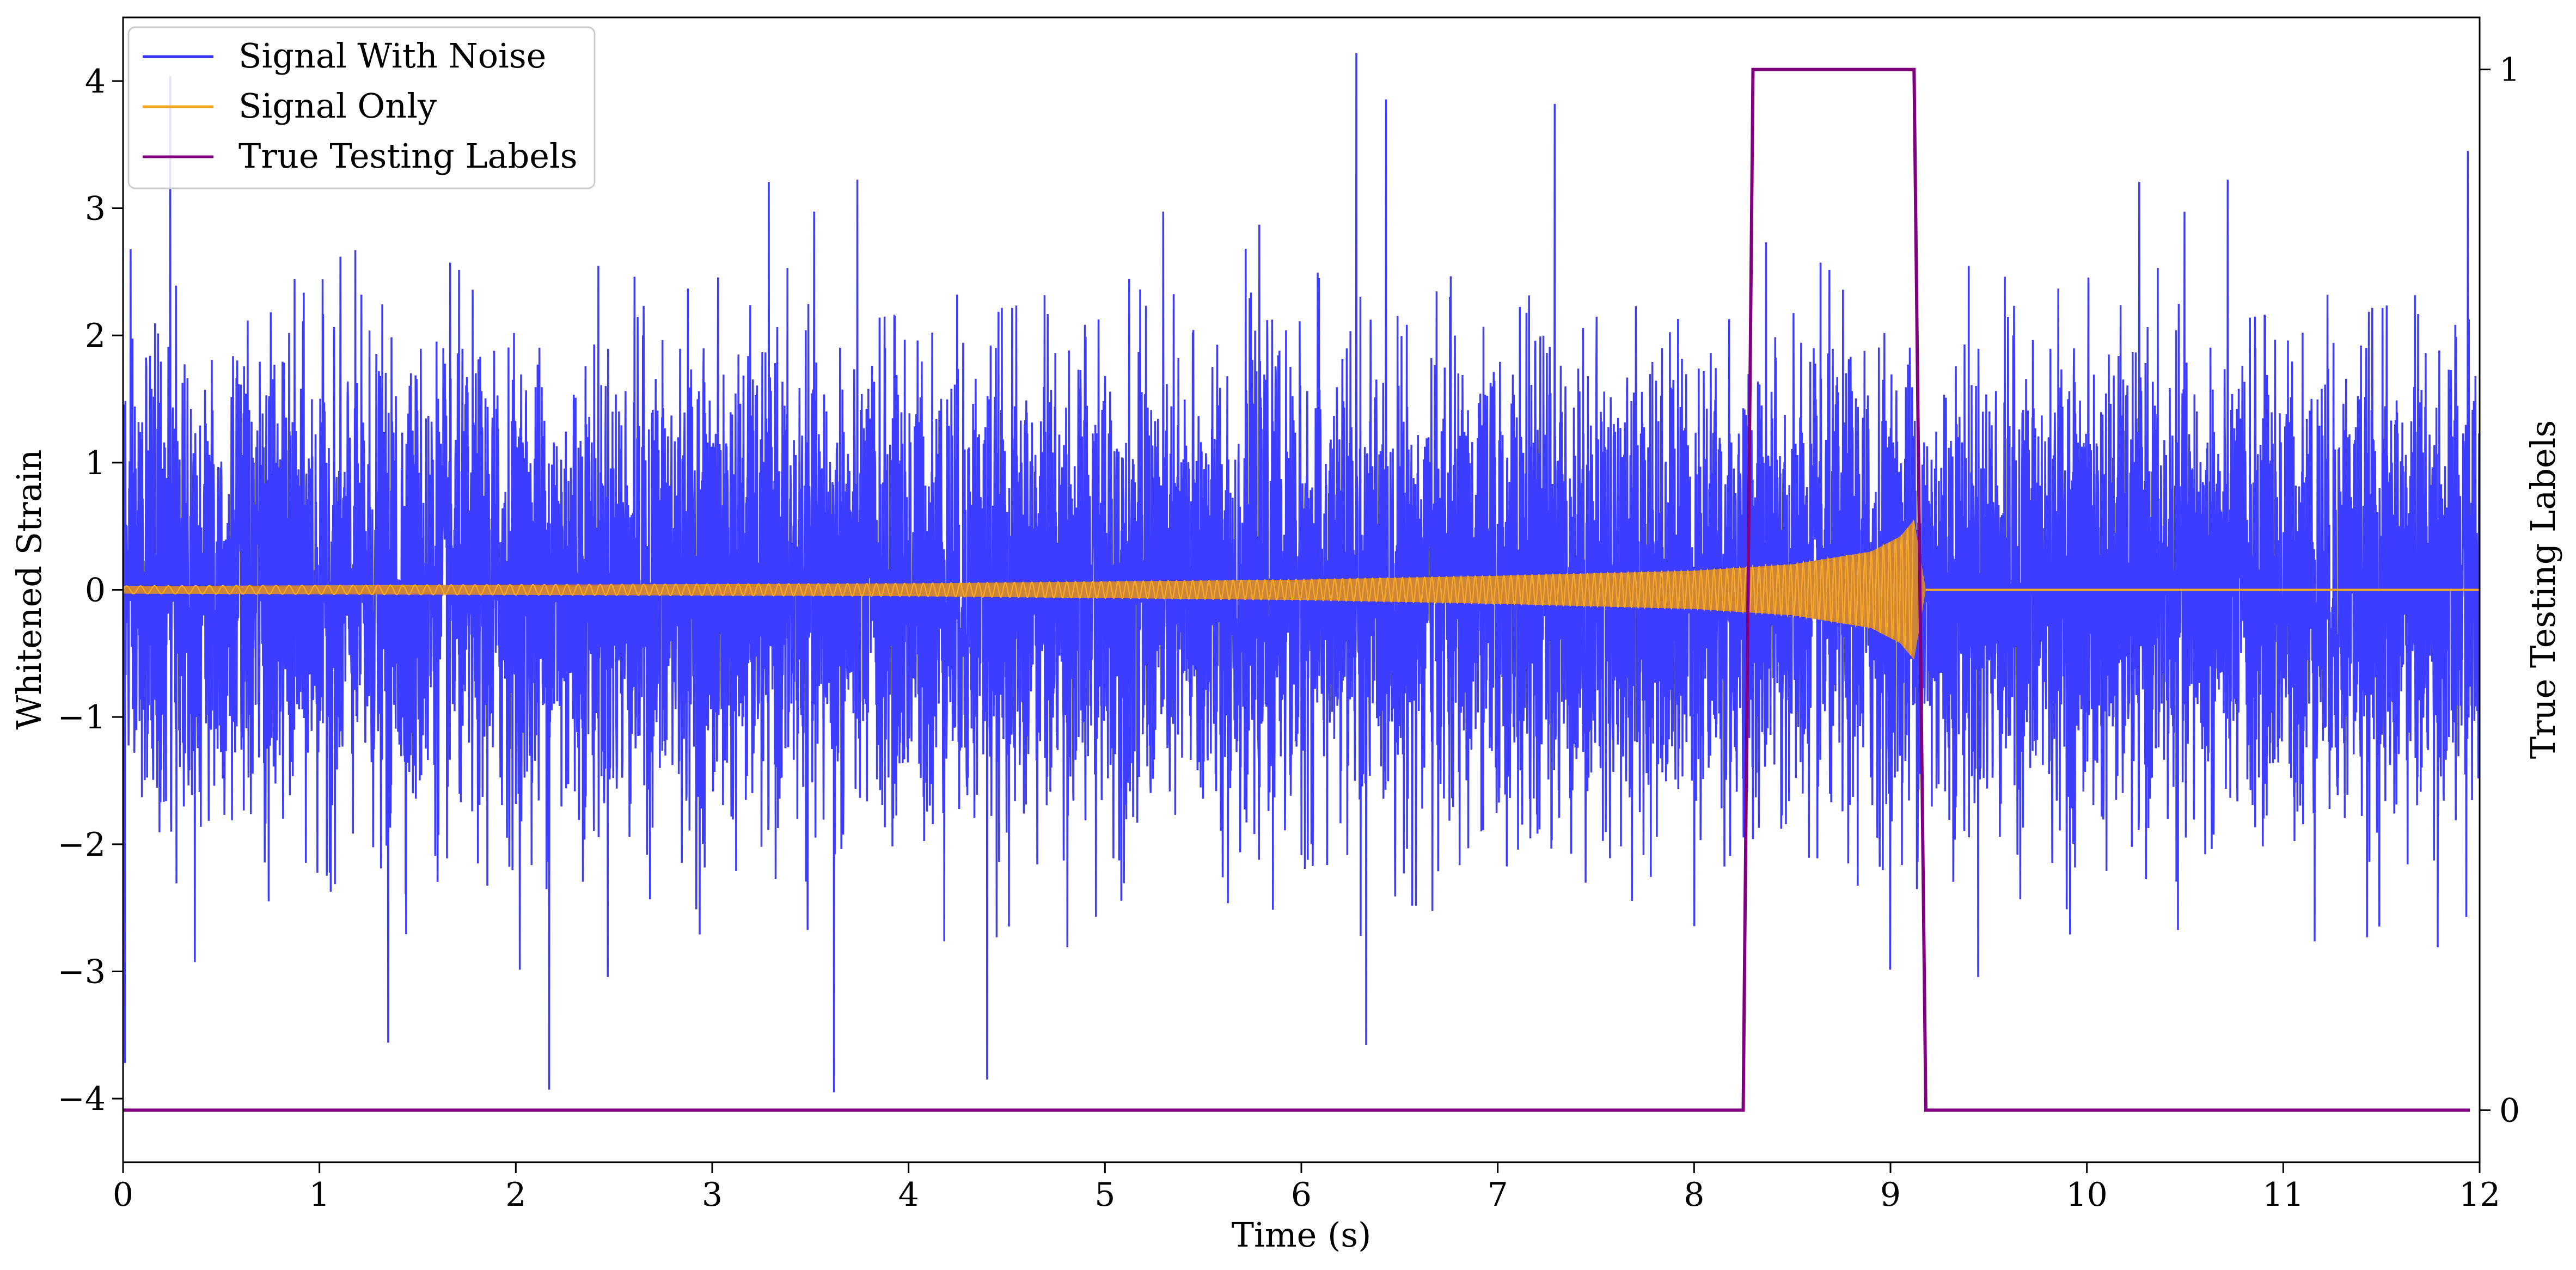 Image resolution: width=2576 pixels, height=1270 pixels. Describe the element at coordinates (82, 1099) in the screenshot. I see `y-tick-label: −4` at that location.